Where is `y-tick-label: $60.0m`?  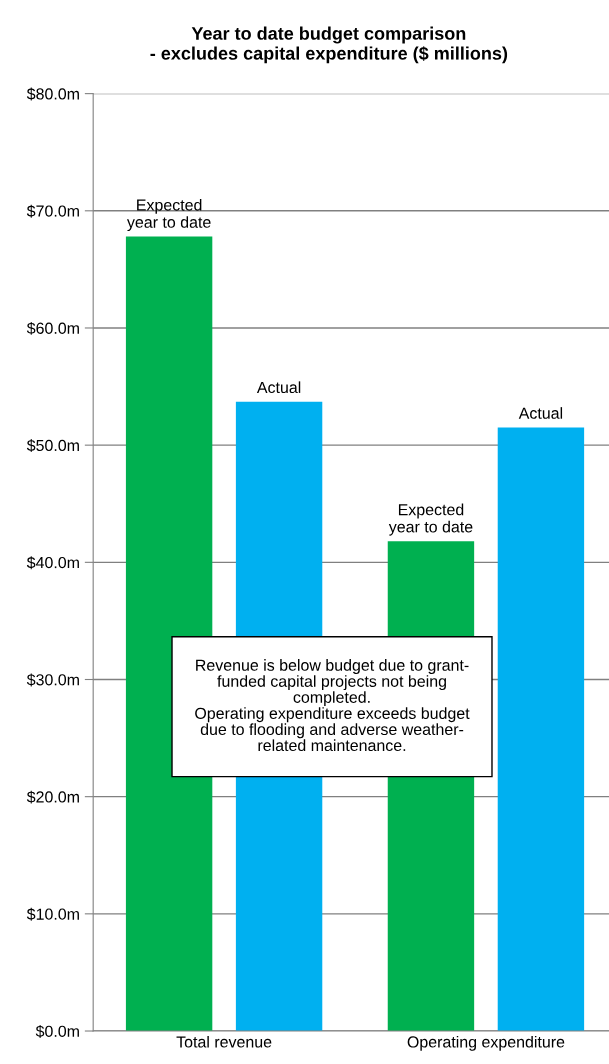
y-tick-label: $60.0m is located at coordinates (52, 328).